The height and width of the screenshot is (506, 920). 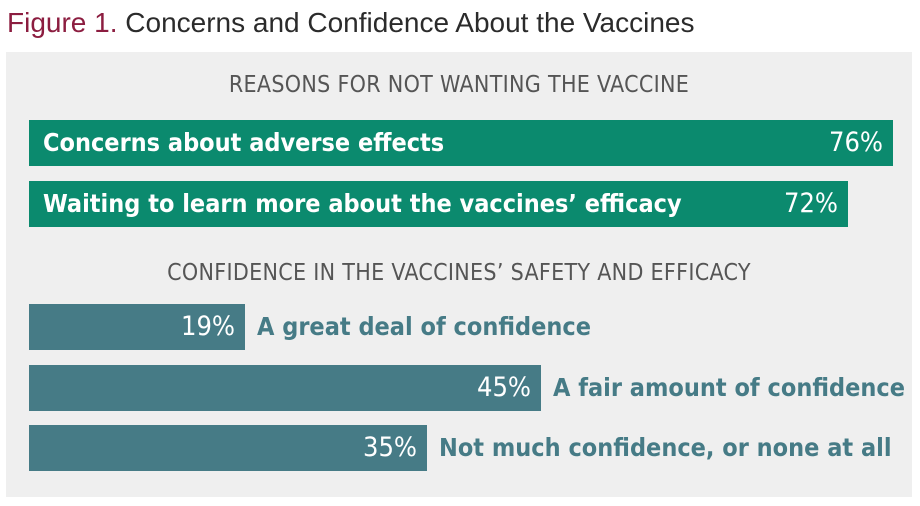 I want to click on section-title-reasons: REASONS FOR NOT WANTING THE VACCINE, so click(x=459, y=85).